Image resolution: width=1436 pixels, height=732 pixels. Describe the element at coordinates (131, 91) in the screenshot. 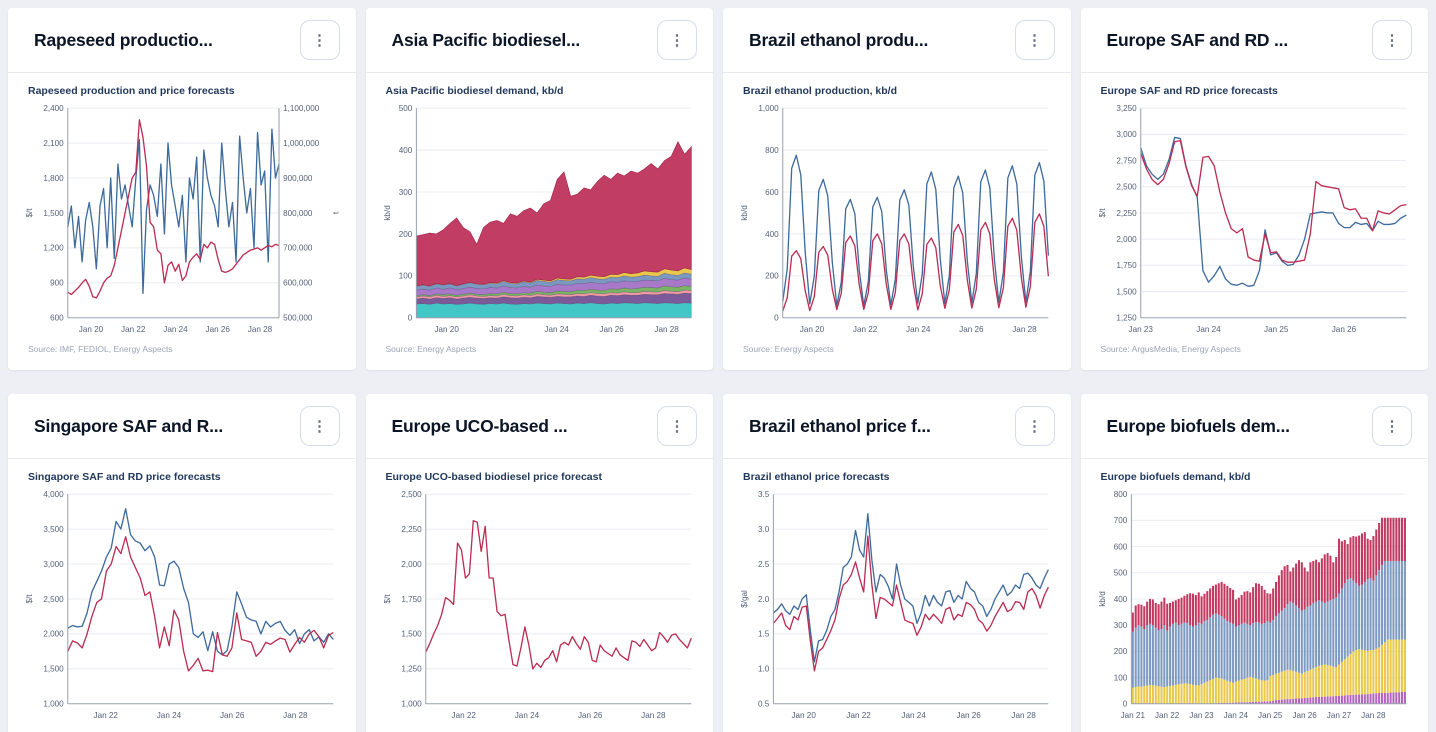

I see `chart-title: Rapeseed production and price forecasts` at that location.